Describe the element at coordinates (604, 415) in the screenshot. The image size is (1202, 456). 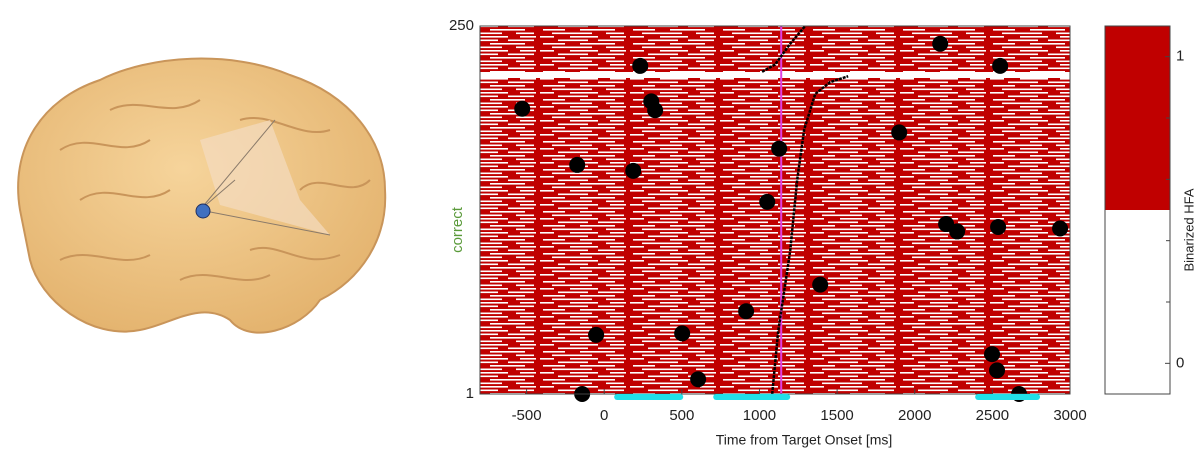
I see `x-tick-label: 0` at that location.